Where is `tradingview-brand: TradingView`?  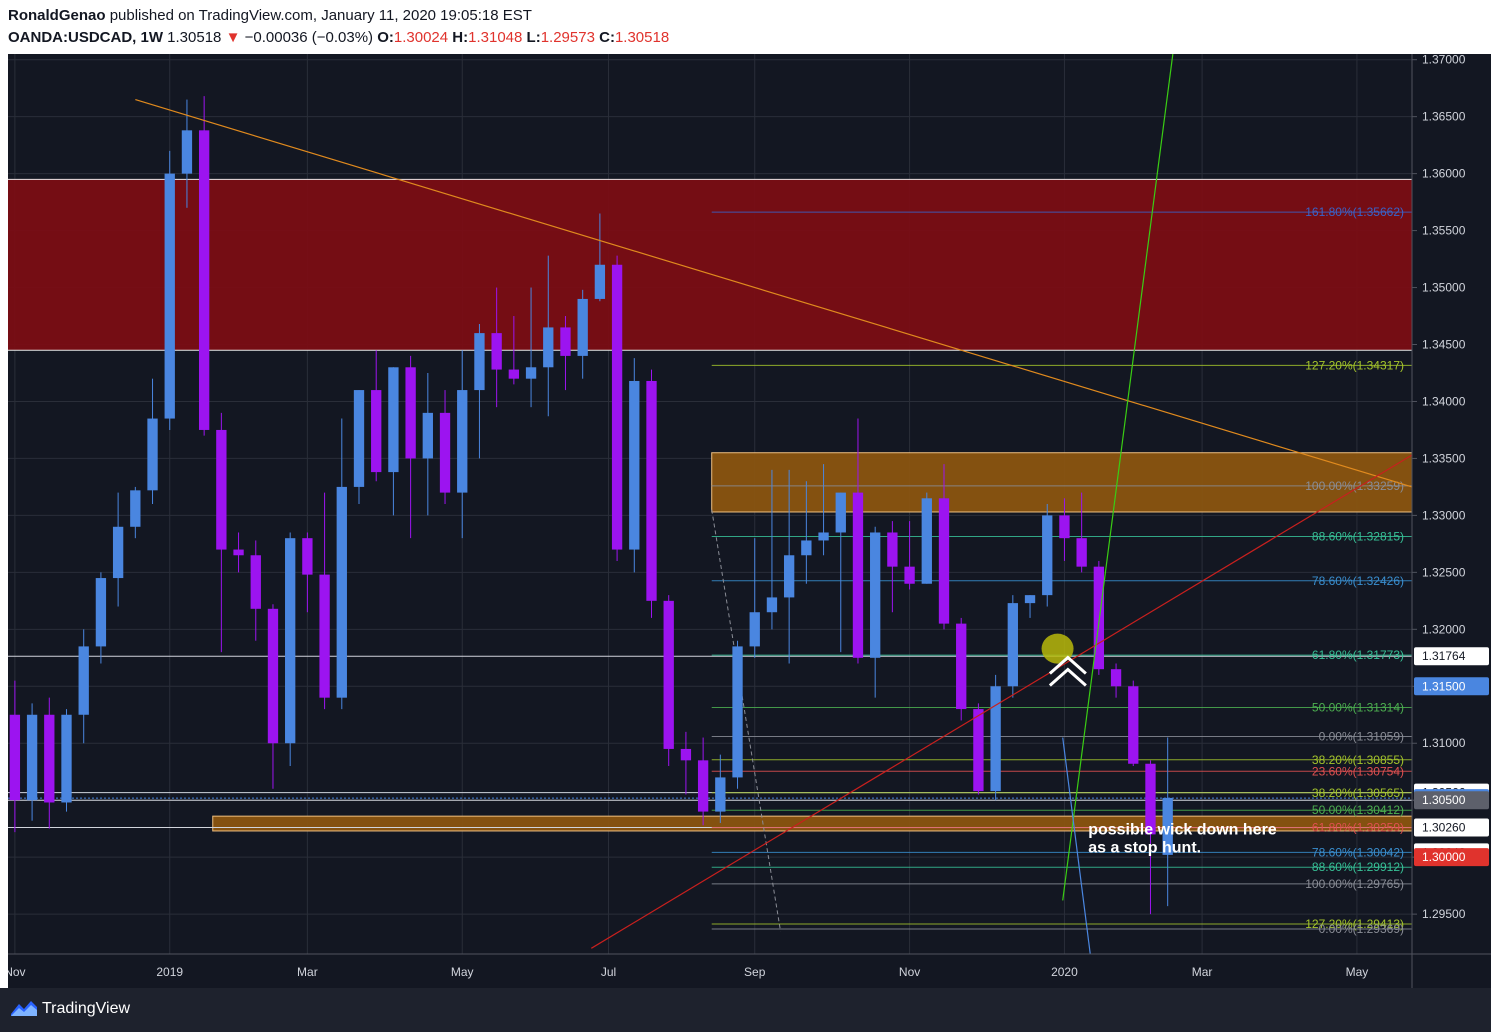
tradingview-brand: TradingView is located at coordinates (86, 1008).